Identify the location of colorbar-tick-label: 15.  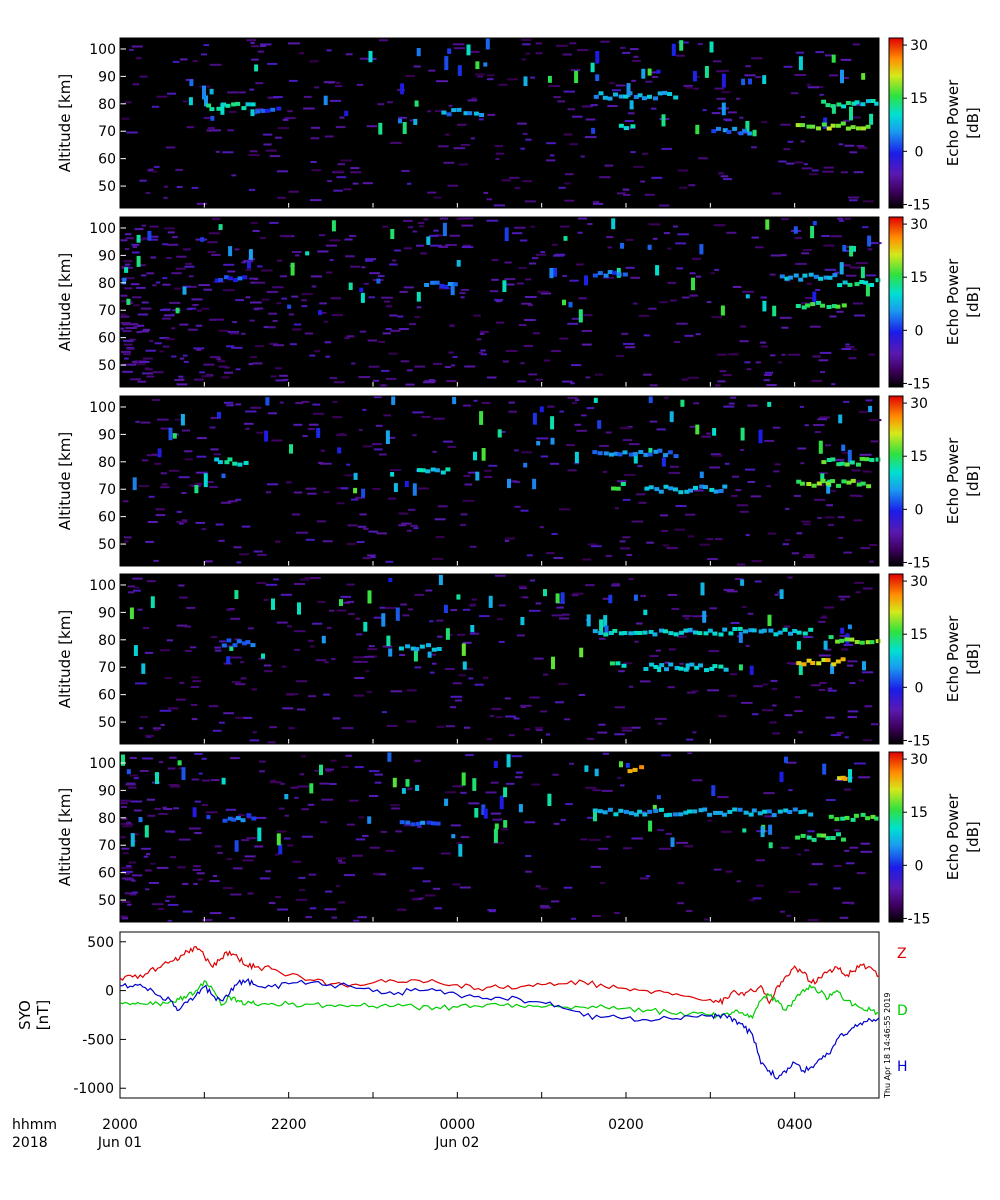
(919, 99).